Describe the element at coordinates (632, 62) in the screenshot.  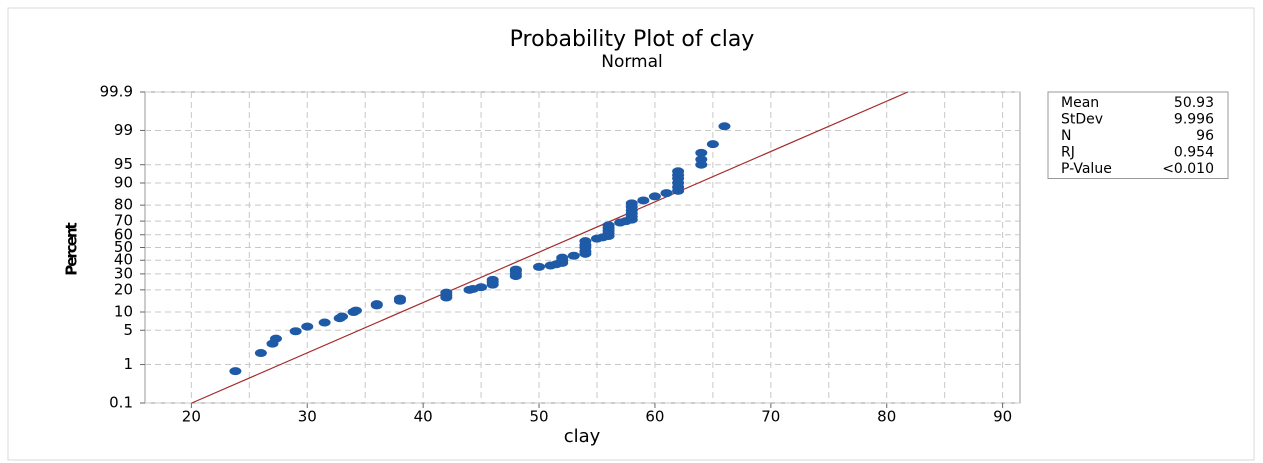
I see `chart-subtitle: Normal` at that location.